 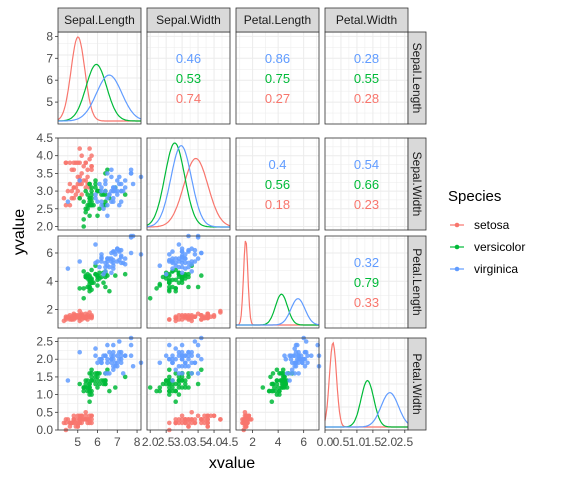 What do you see at coordinates (366, 98) in the screenshot?
I see `corr-setosa: 0.28` at bounding box center [366, 98].